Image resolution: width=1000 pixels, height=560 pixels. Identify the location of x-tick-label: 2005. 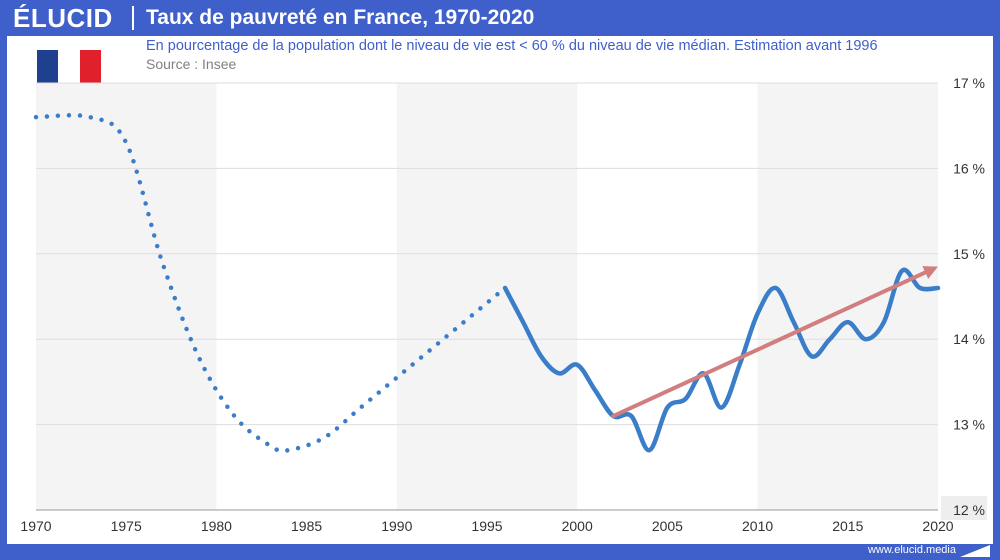
(667, 526).